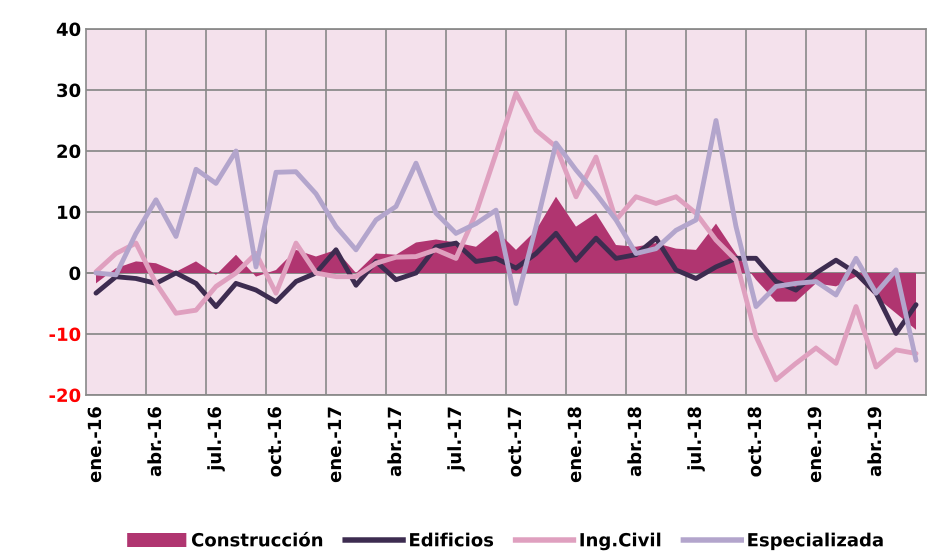  I want to click on y-tick-label: 10, so click(69, 212).